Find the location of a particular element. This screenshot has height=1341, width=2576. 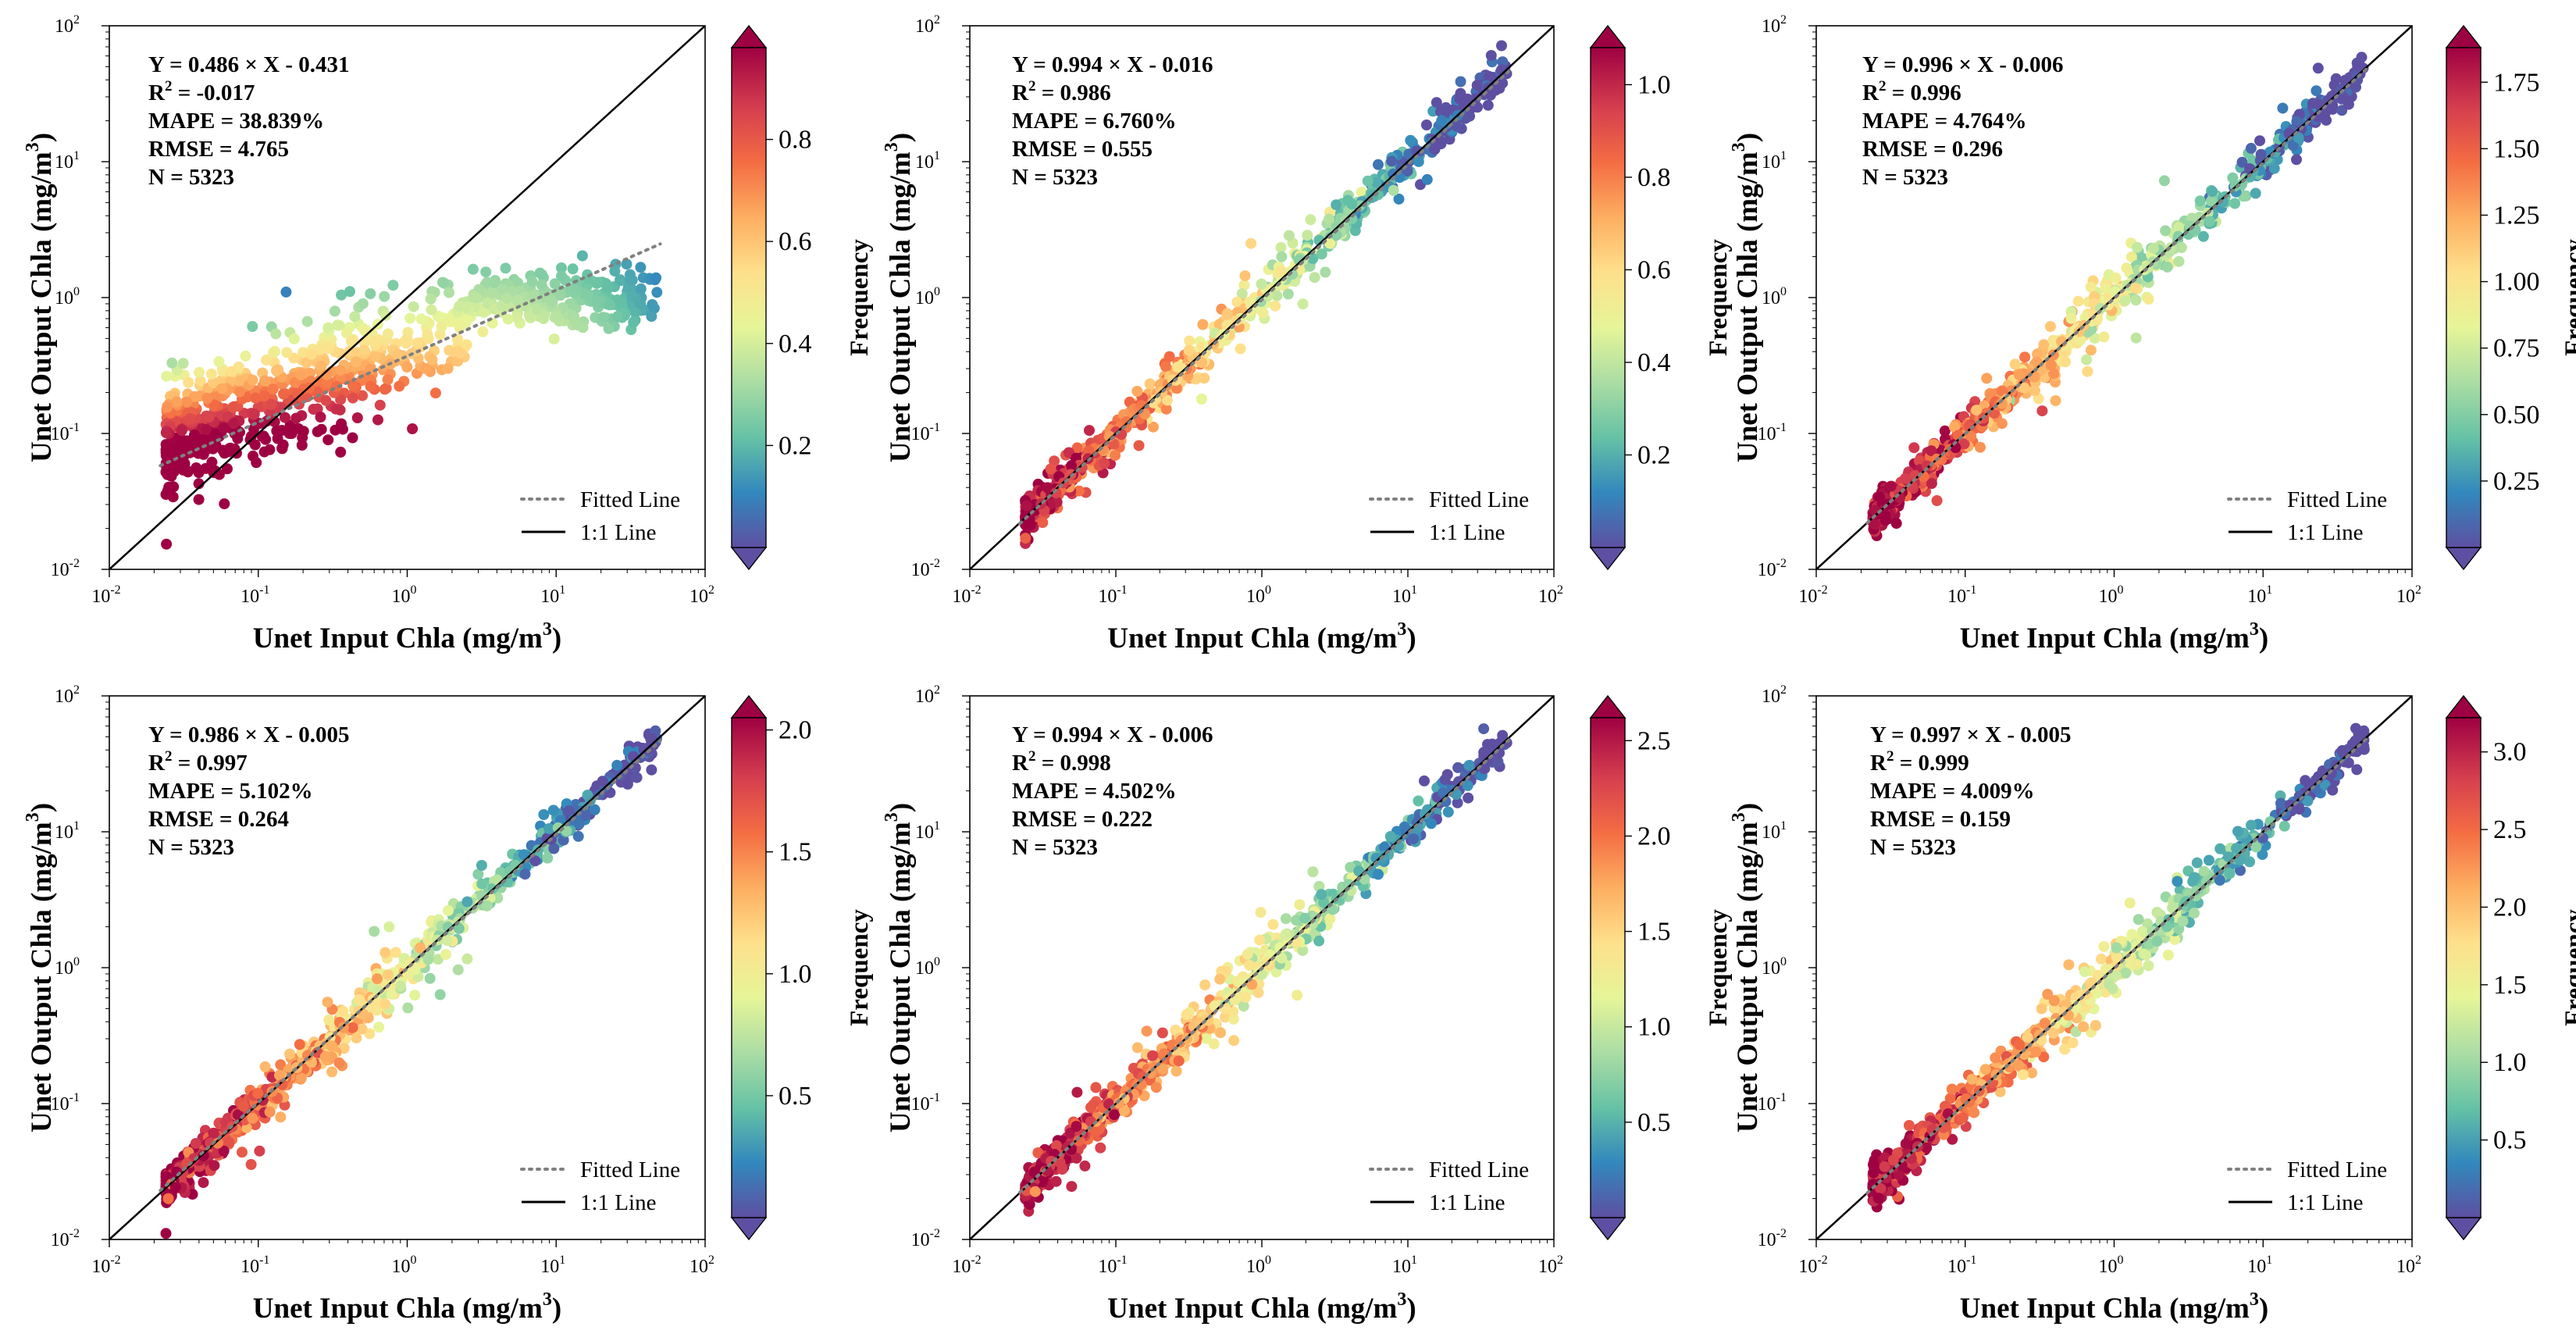

y-tick-label: 10¹ is located at coordinates (928, 161).